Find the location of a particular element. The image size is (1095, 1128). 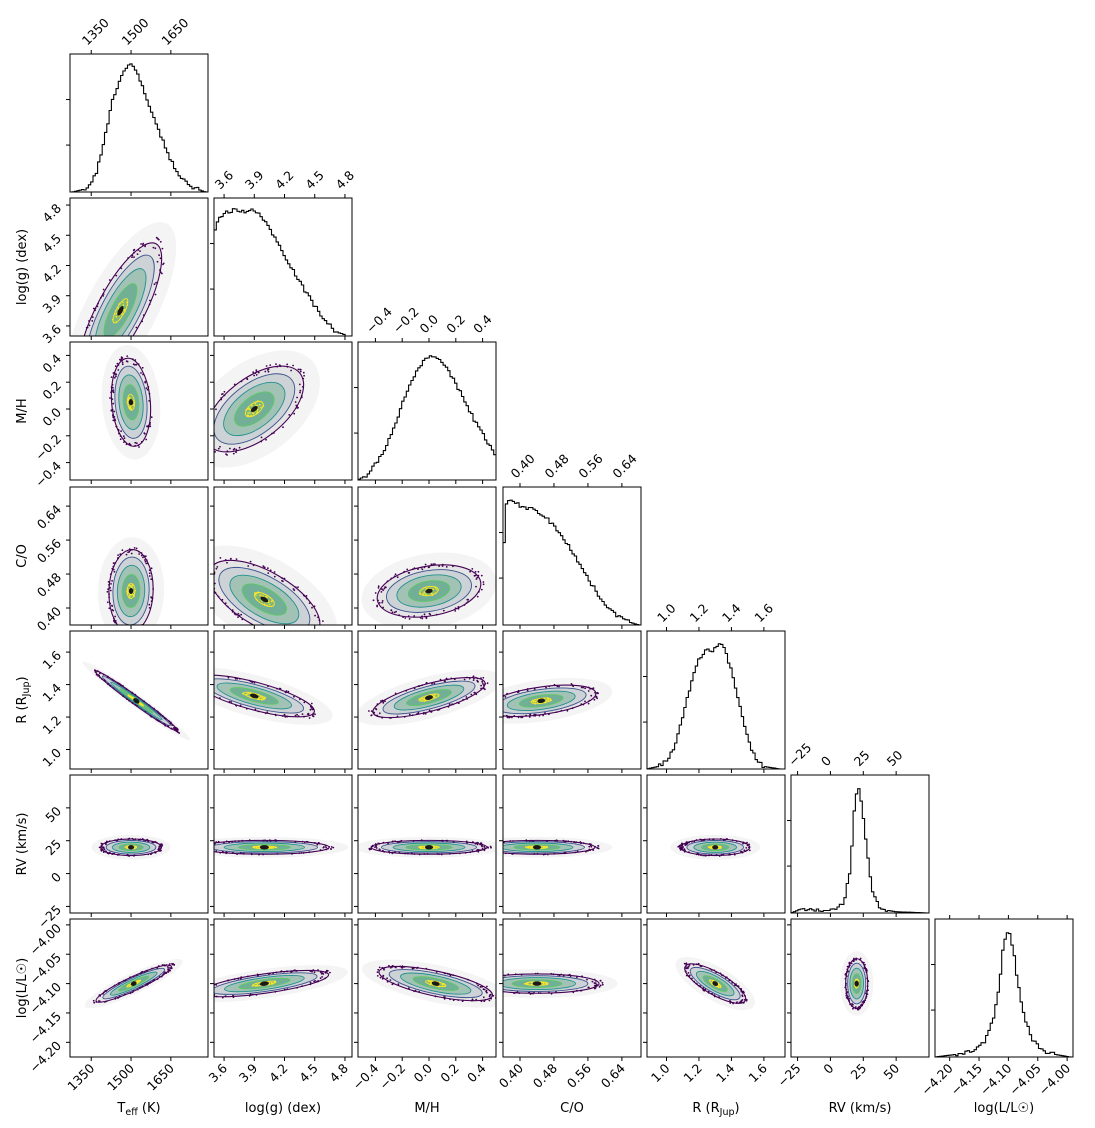

top-tick-label: 1350 is located at coordinates (95, 31).